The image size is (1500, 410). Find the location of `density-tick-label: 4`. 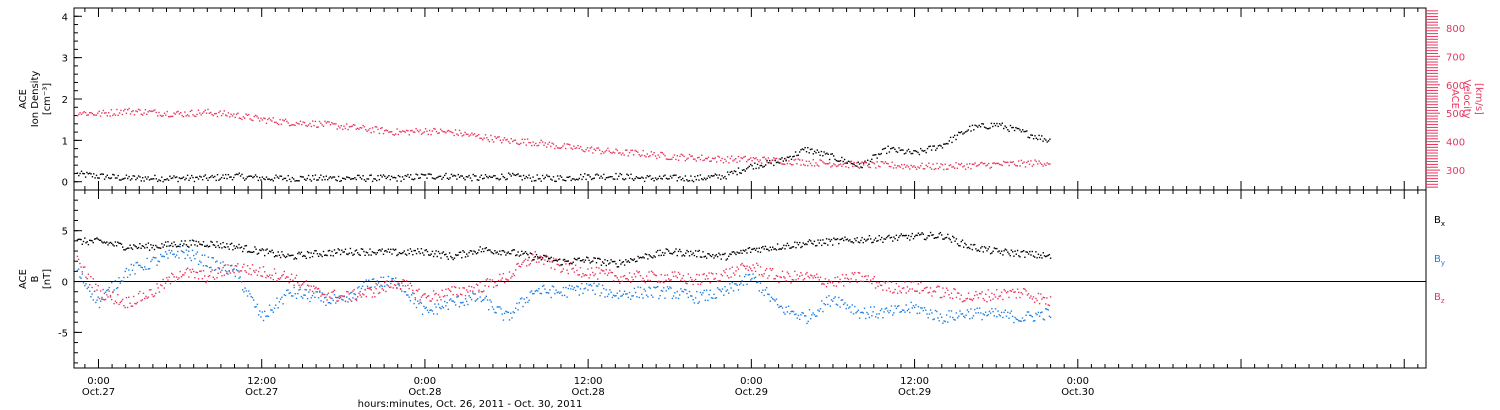

density-tick-label: 4 is located at coordinates (65, 17).